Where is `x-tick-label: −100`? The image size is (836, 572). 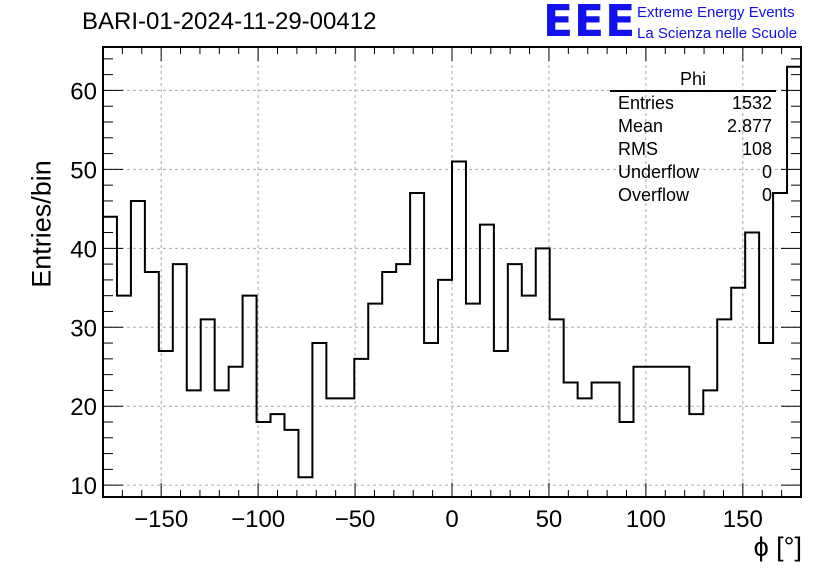 x-tick-label: −100 is located at coordinates (258, 519).